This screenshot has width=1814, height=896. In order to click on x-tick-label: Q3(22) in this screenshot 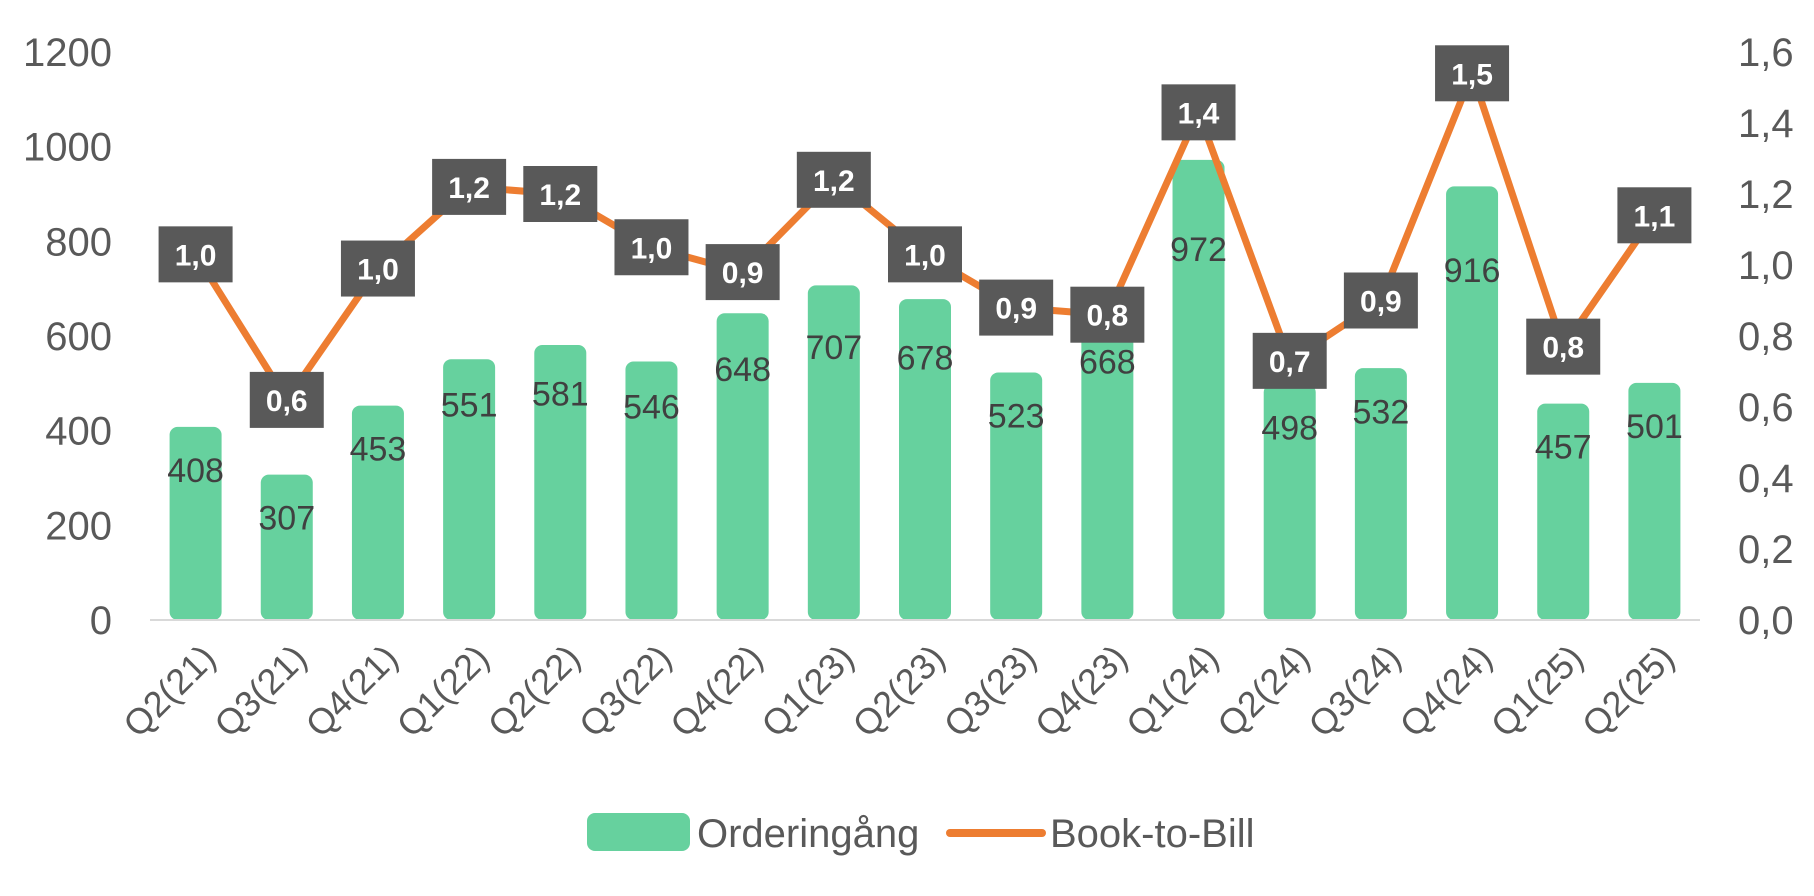, I will do `click(625, 691)`.